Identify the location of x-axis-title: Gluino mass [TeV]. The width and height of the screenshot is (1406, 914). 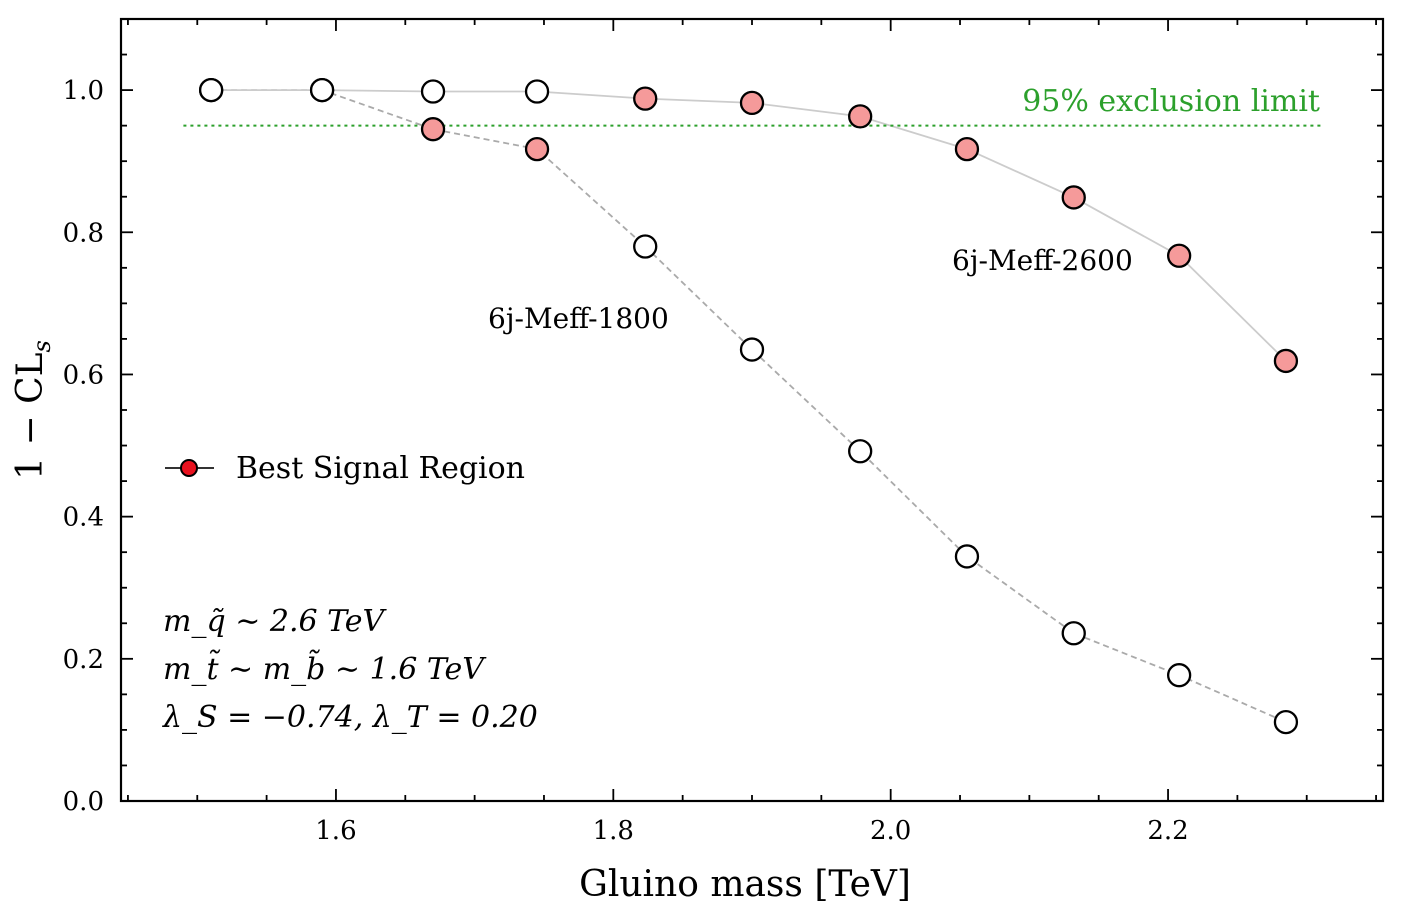
(745, 884).